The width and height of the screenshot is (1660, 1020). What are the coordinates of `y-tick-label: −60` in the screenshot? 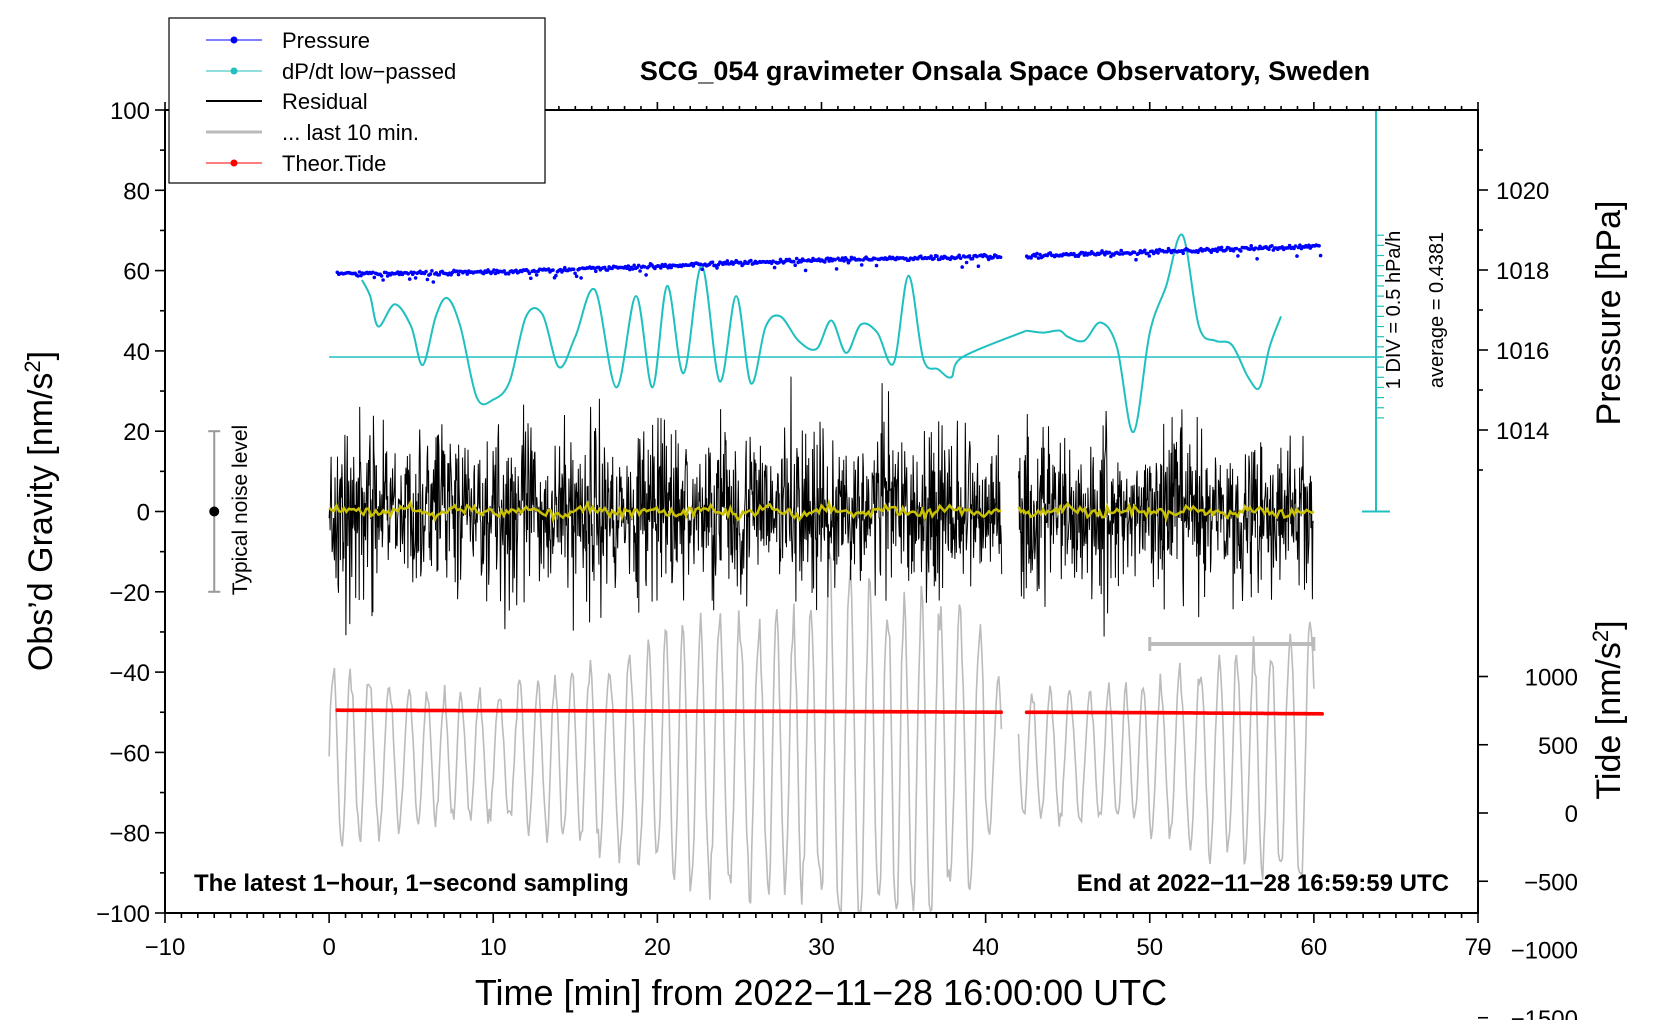 It's located at (129, 753).